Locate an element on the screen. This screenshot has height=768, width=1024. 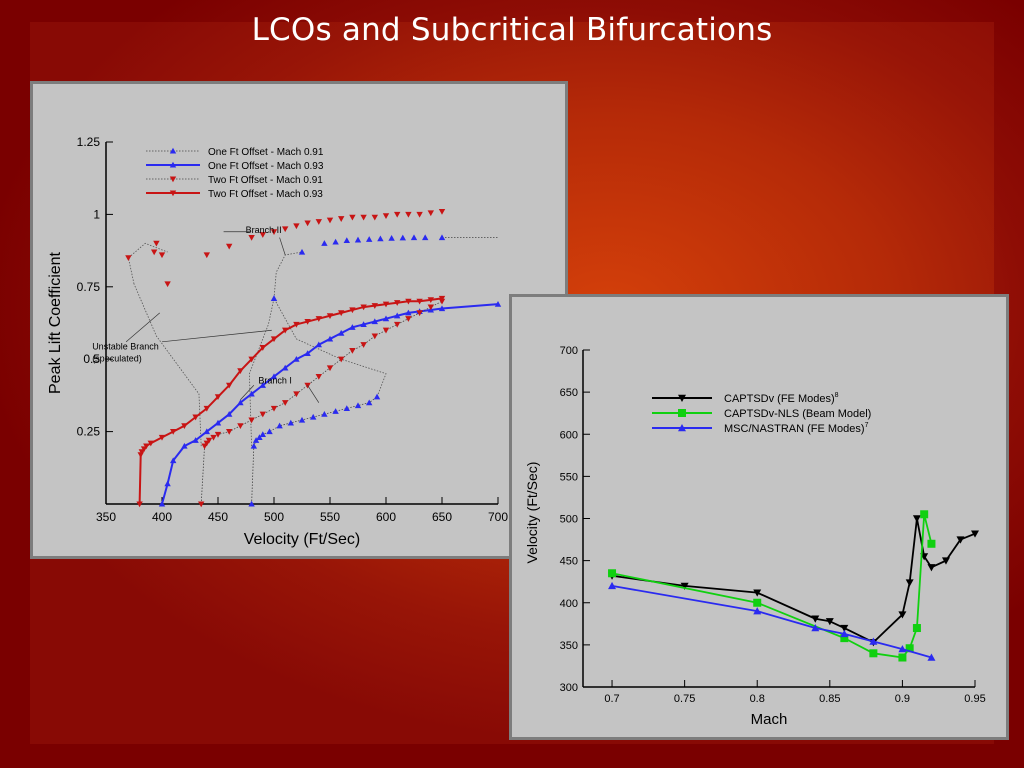
x-tick-label: 0.7 is located at coordinates (611, 699).